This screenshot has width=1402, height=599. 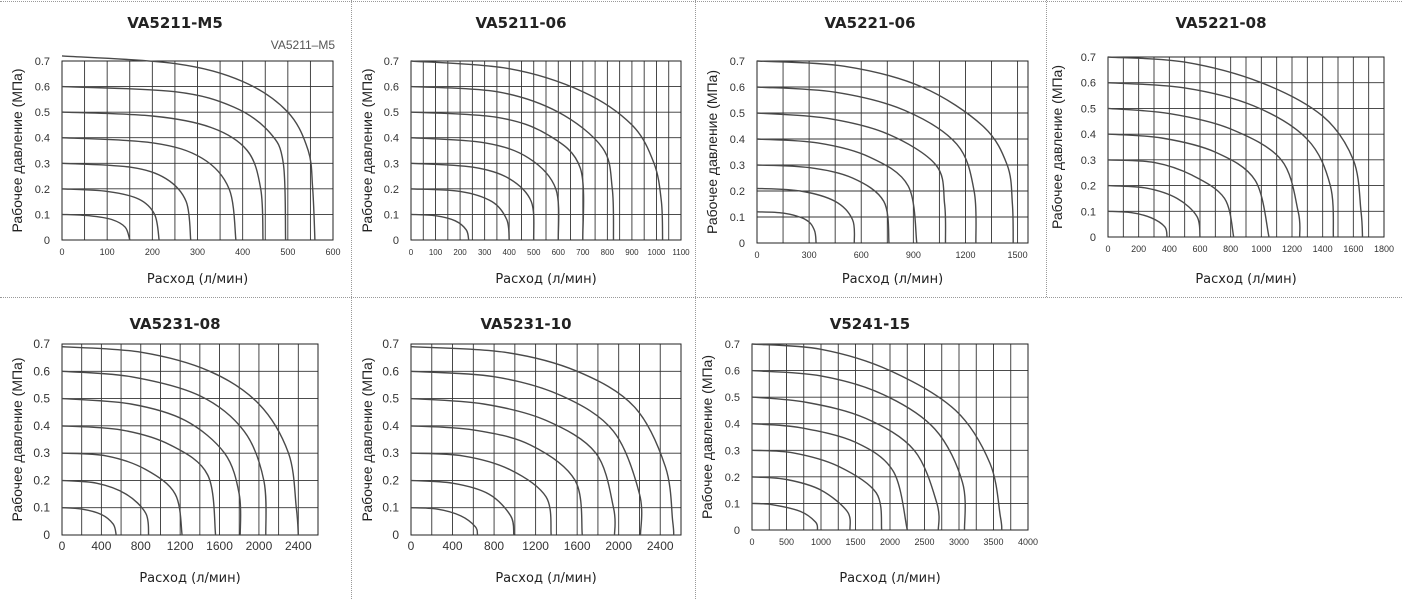 I want to click on x-tick-label: 4000, so click(x=1028, y=542).